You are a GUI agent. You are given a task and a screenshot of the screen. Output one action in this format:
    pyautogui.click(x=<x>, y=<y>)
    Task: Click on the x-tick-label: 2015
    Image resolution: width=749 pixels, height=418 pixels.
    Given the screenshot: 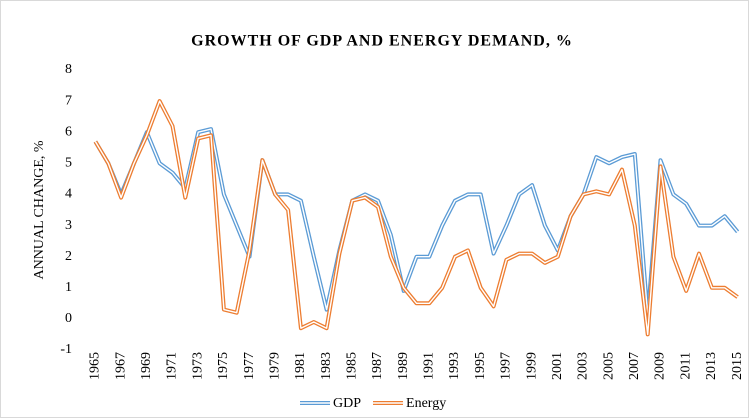 What is the action you would take?
    pyautogui.click(x=737, y=366)
    